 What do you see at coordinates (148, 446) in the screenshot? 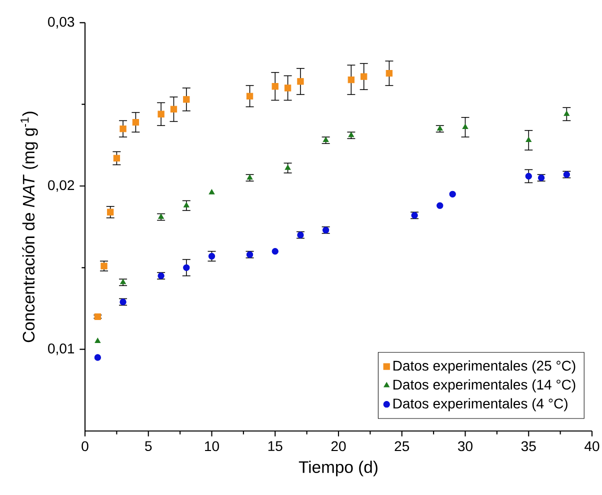
I see `x-tick-label: 5` at bounding box center [148, 446].